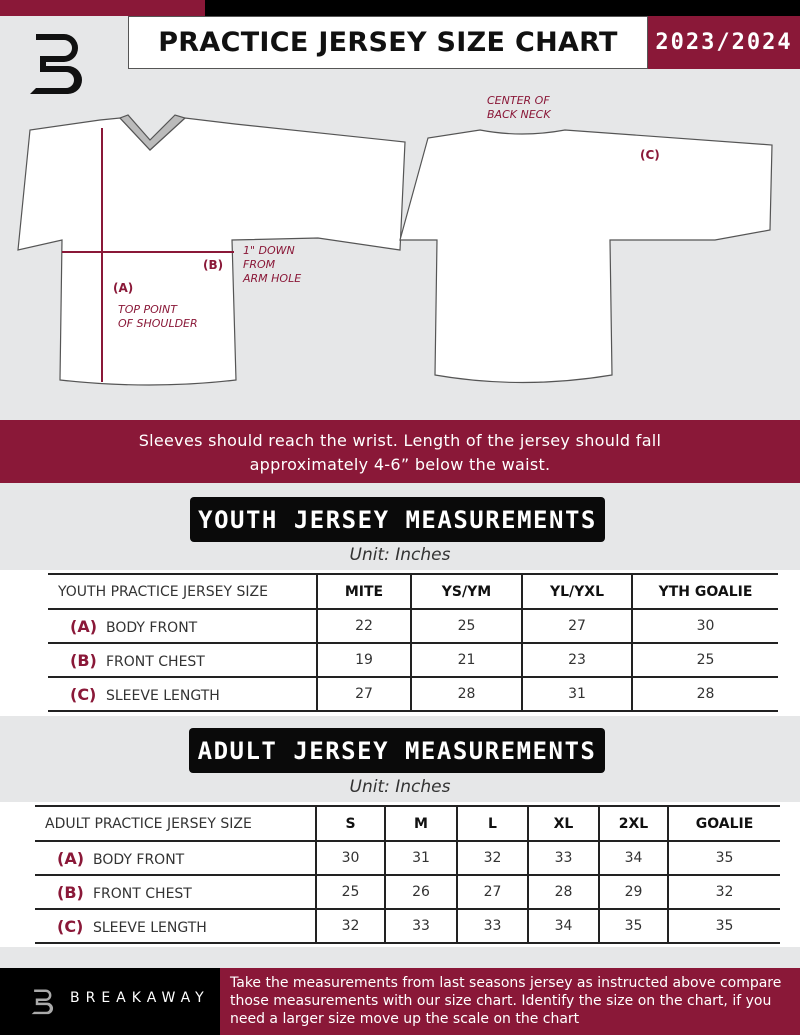 This screenshot has width=800, height=1035. Describe the element at coordinates (211, 250) in the screenshot. I see `front-jersey-outline` at that location.